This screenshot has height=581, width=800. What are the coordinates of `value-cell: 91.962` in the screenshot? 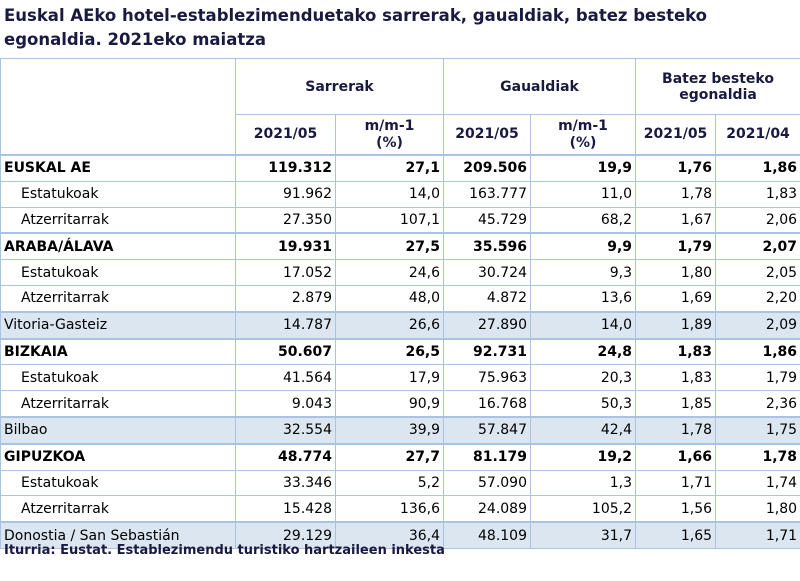 It's located at (285, 194).